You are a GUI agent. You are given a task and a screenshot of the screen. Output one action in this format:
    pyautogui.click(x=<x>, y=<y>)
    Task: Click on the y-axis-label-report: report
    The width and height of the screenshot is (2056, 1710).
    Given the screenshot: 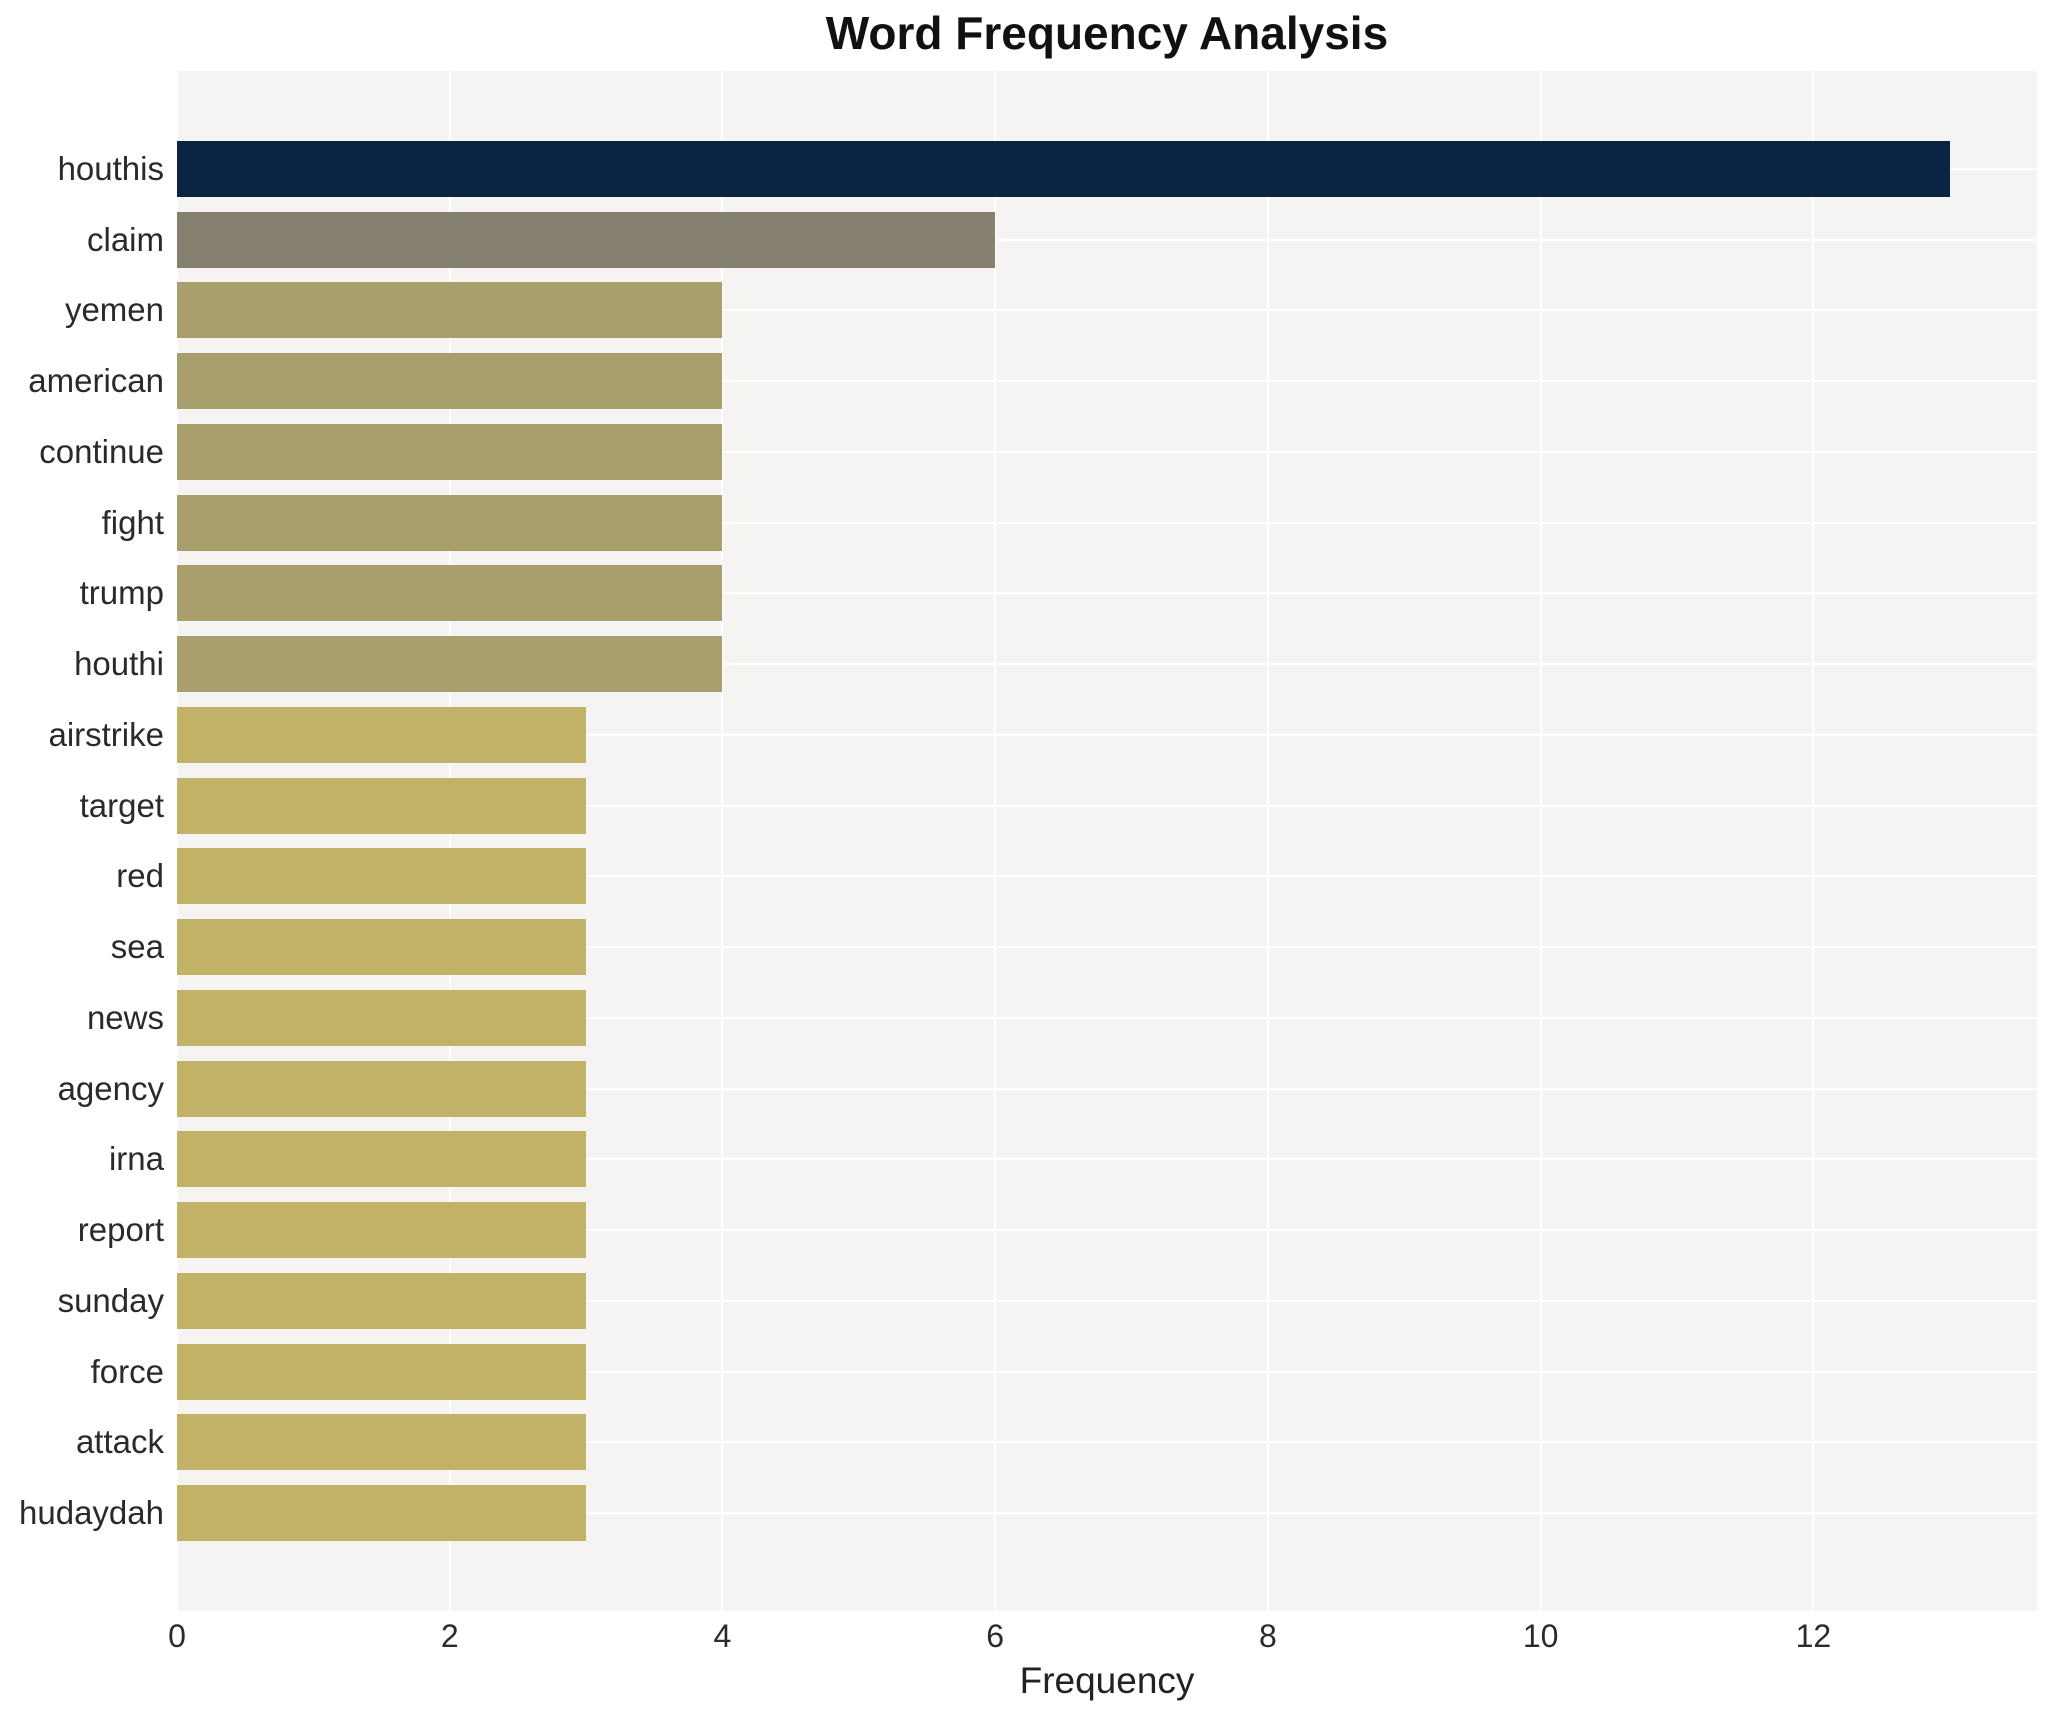 What is the action you would take?
    pyautogui.click(x=120, y=1230)
    